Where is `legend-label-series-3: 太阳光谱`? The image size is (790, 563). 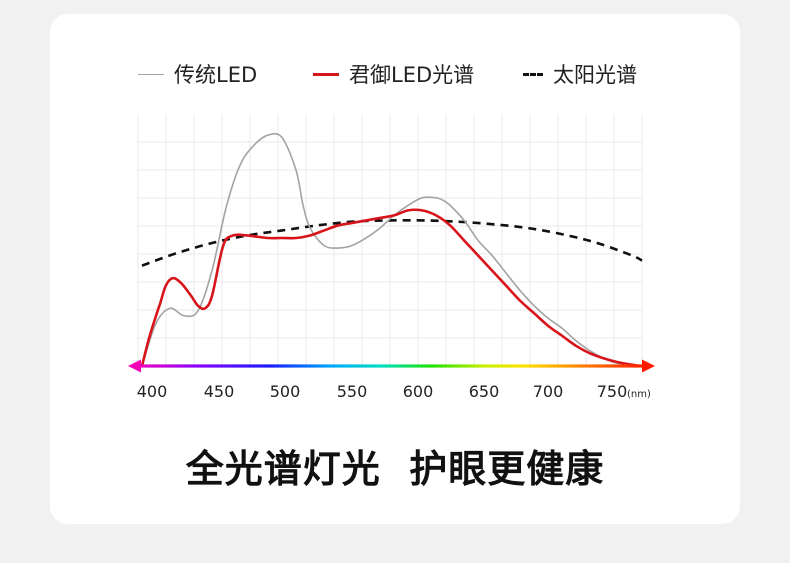
legend-label-series-3: 太阳光谱 is located at coordinates (595, 75).